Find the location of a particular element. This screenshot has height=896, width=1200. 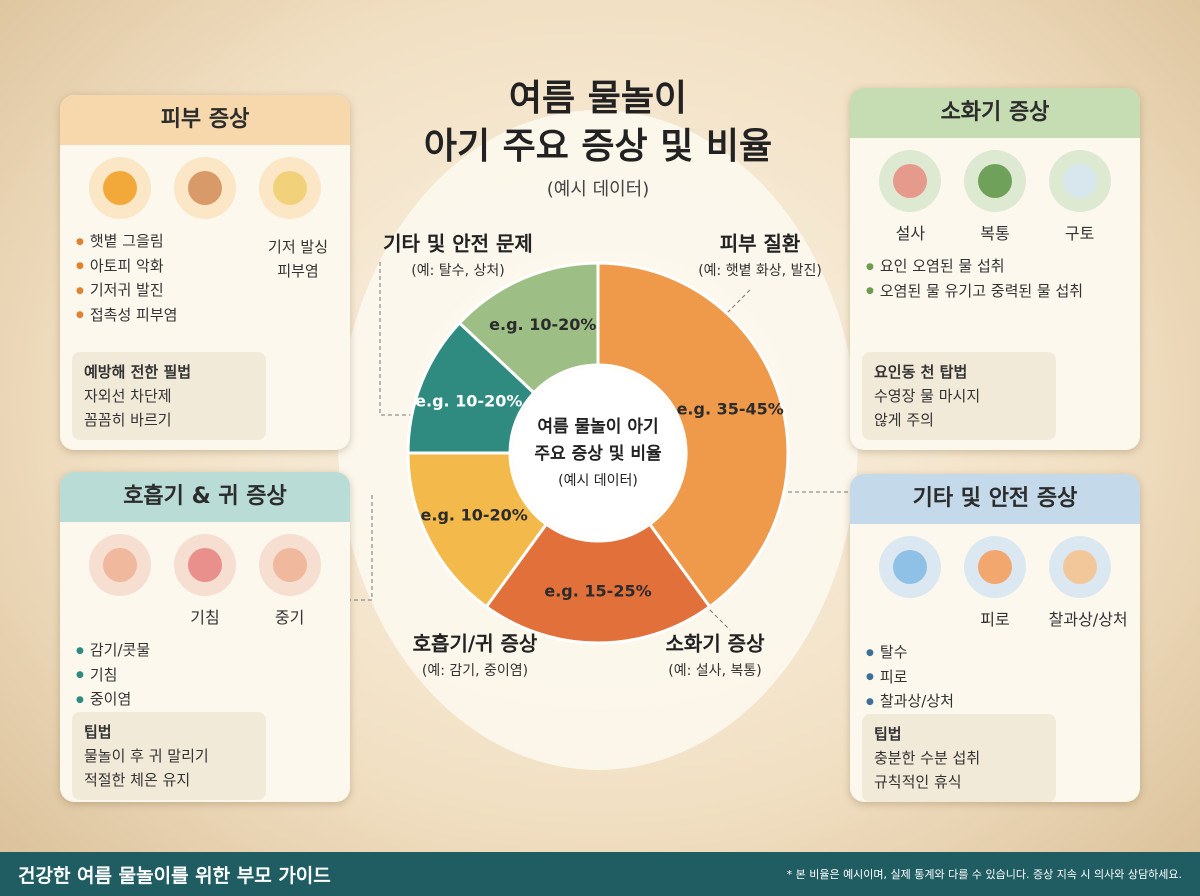

center-label: (예시 데이터) is located at coordinates (598, 481).